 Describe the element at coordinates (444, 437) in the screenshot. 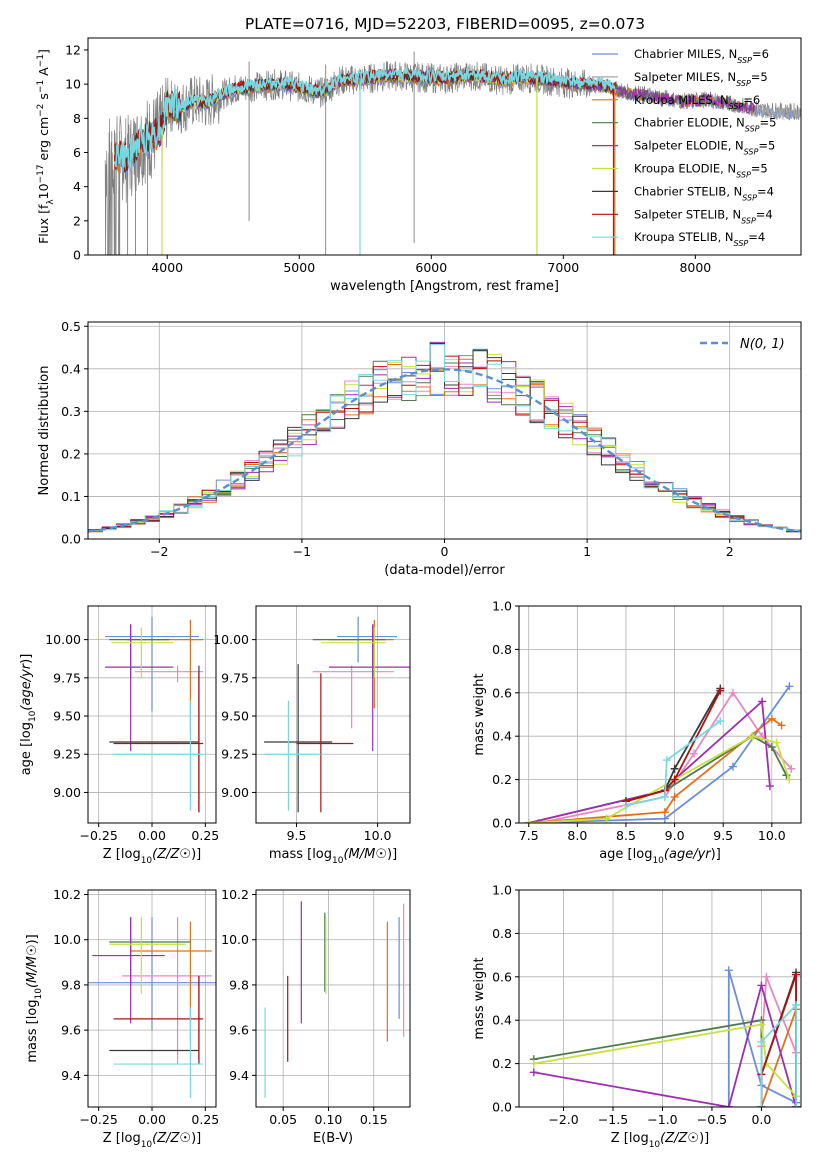

I see `residuals-plot-area` at that location.